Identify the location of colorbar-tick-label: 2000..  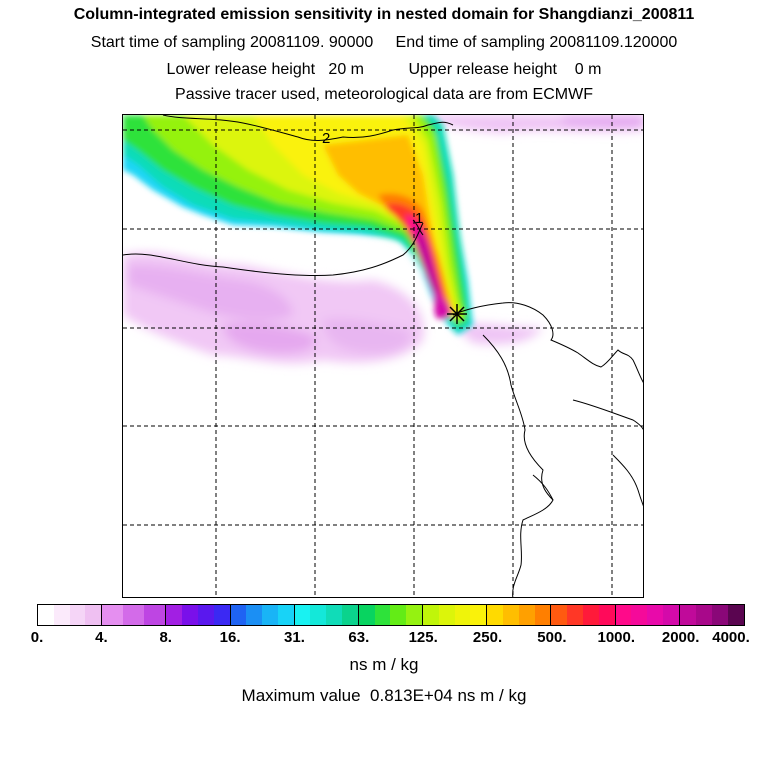
(680, 637).